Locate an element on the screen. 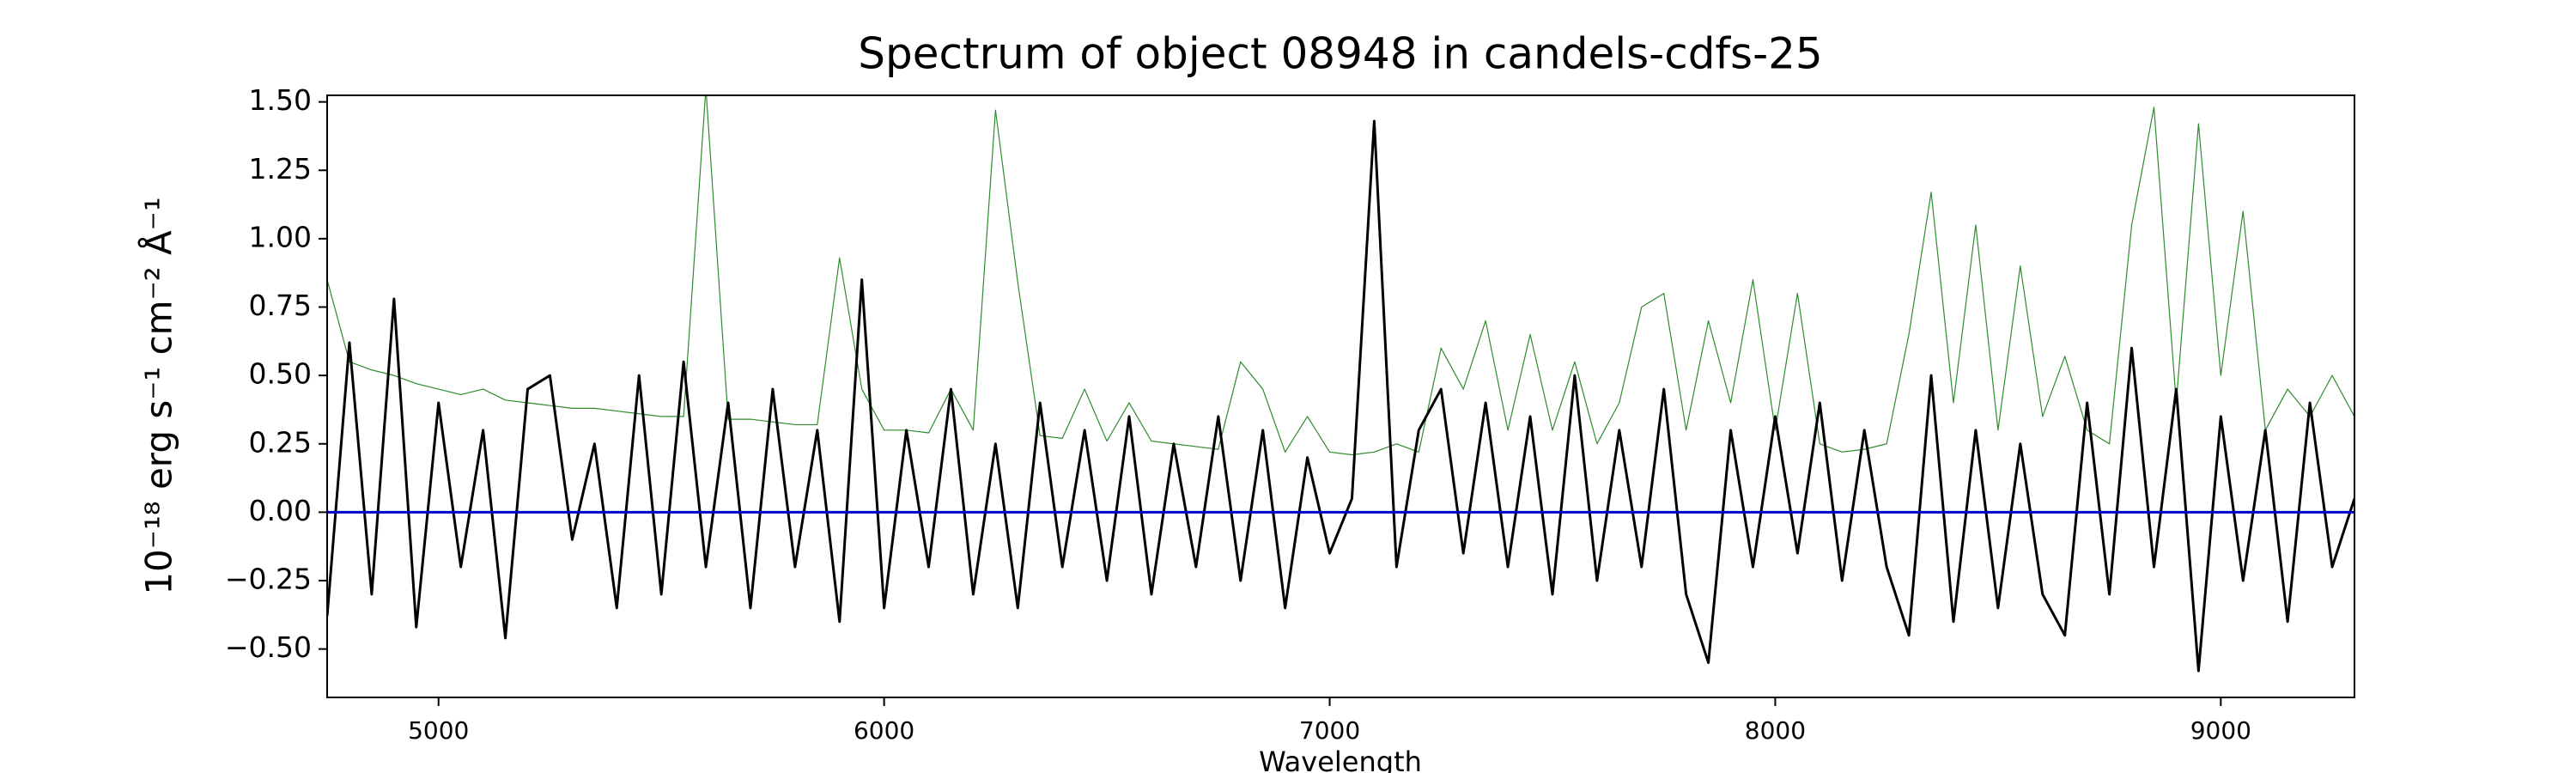 This screenshot has height=773, width=2576. x-axis-label: Wavelength is located at coordinates (1341, 759).